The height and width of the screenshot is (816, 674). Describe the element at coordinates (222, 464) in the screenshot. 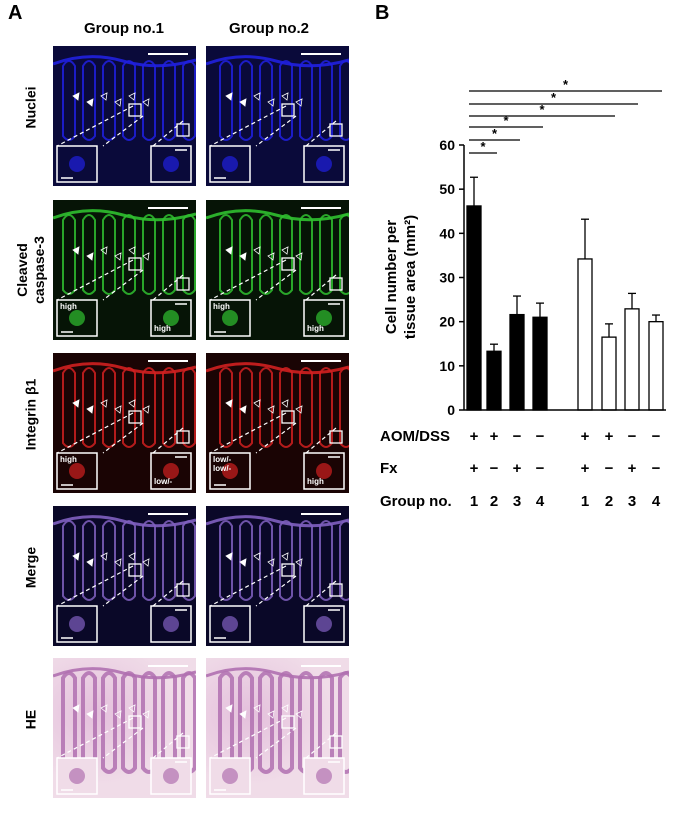

I see `inset-label-left: low/- low/-` at that location.